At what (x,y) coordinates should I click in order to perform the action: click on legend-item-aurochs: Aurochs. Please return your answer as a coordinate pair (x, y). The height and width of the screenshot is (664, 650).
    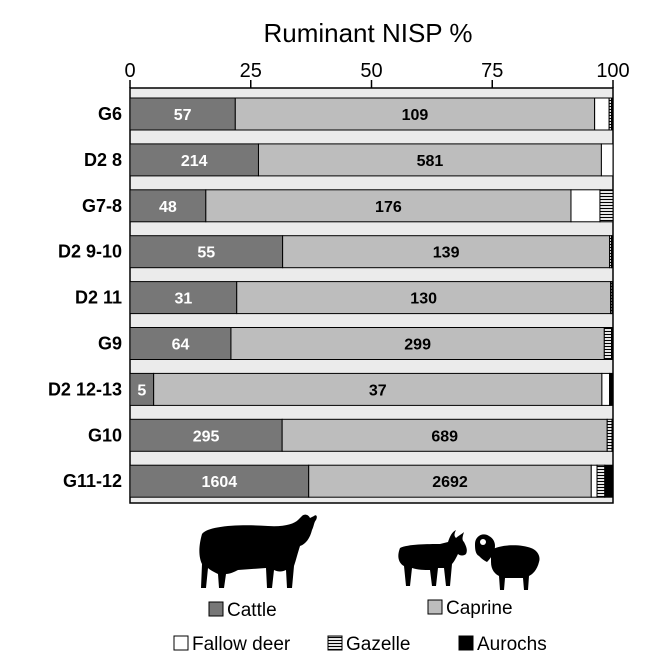
    Looking at the image, I should click on (502, 644).